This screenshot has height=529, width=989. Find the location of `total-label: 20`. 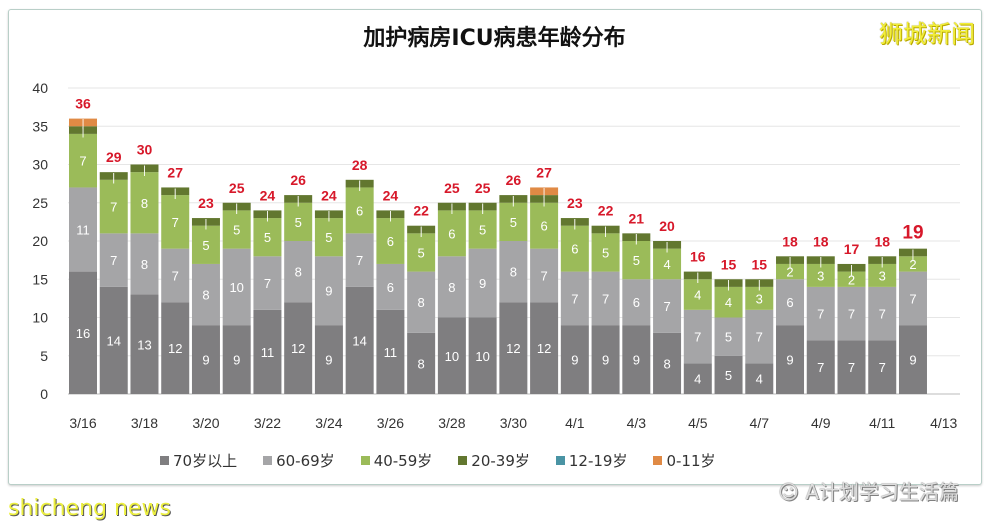

total-label: 20 is located at coordinates (667, 226).